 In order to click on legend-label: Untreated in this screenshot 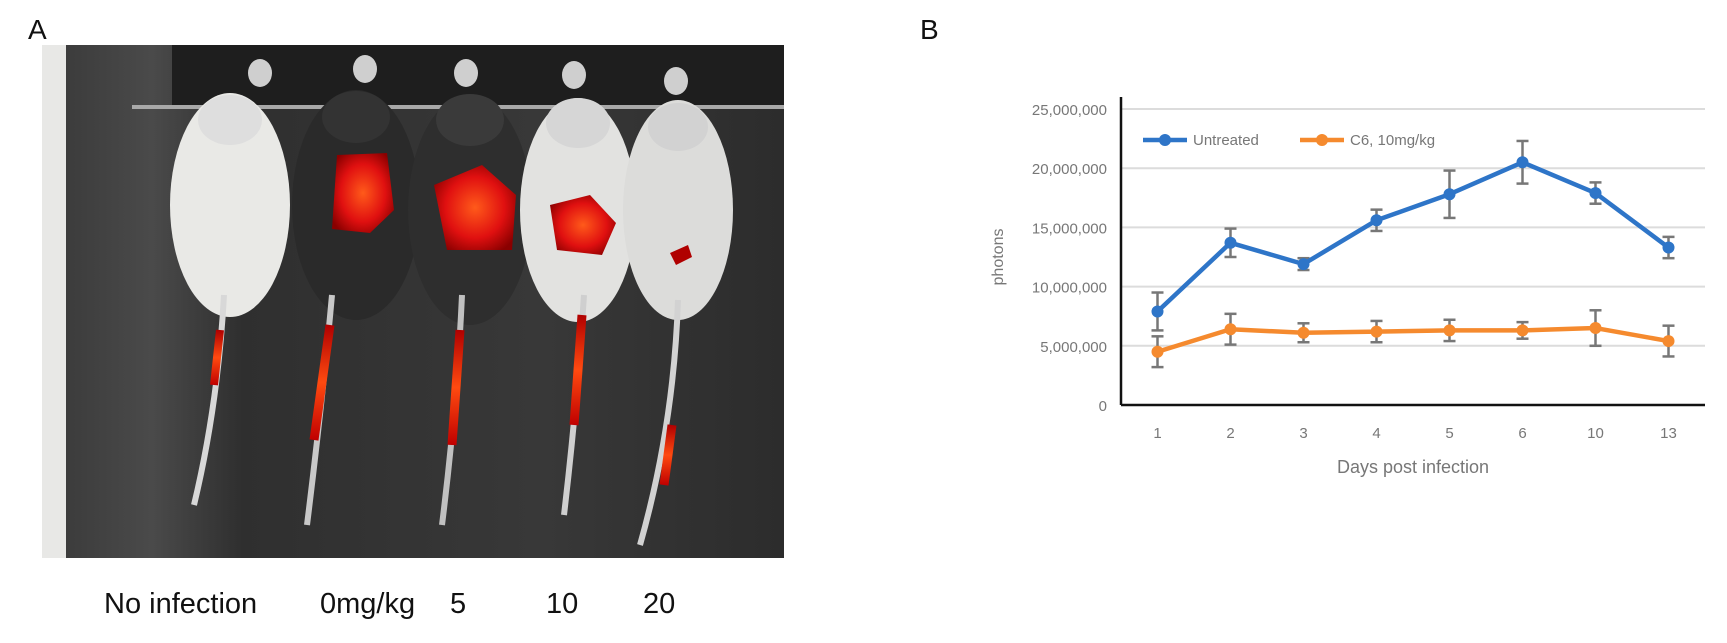, I will do `click(1226, 140)`.